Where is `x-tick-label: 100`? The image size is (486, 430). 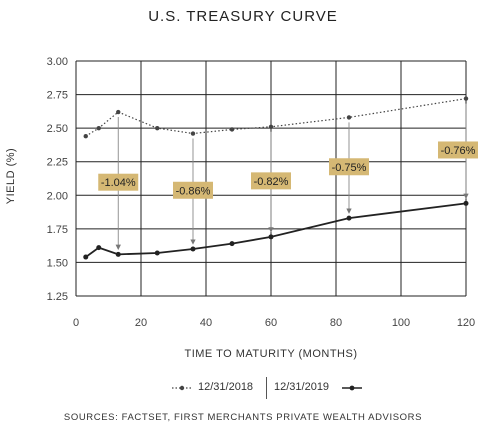 x-tick-label: 100 is located at coordinates (401, 323).